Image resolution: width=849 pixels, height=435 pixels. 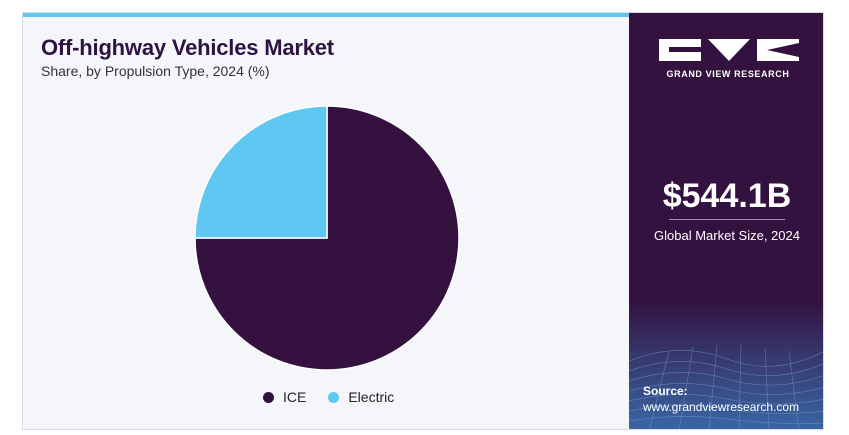 What do you see at coordinates (727, 235) in the screenshot?
I see `market-size-label: Global Market Size, 2024` at bounding box center [727, 235].